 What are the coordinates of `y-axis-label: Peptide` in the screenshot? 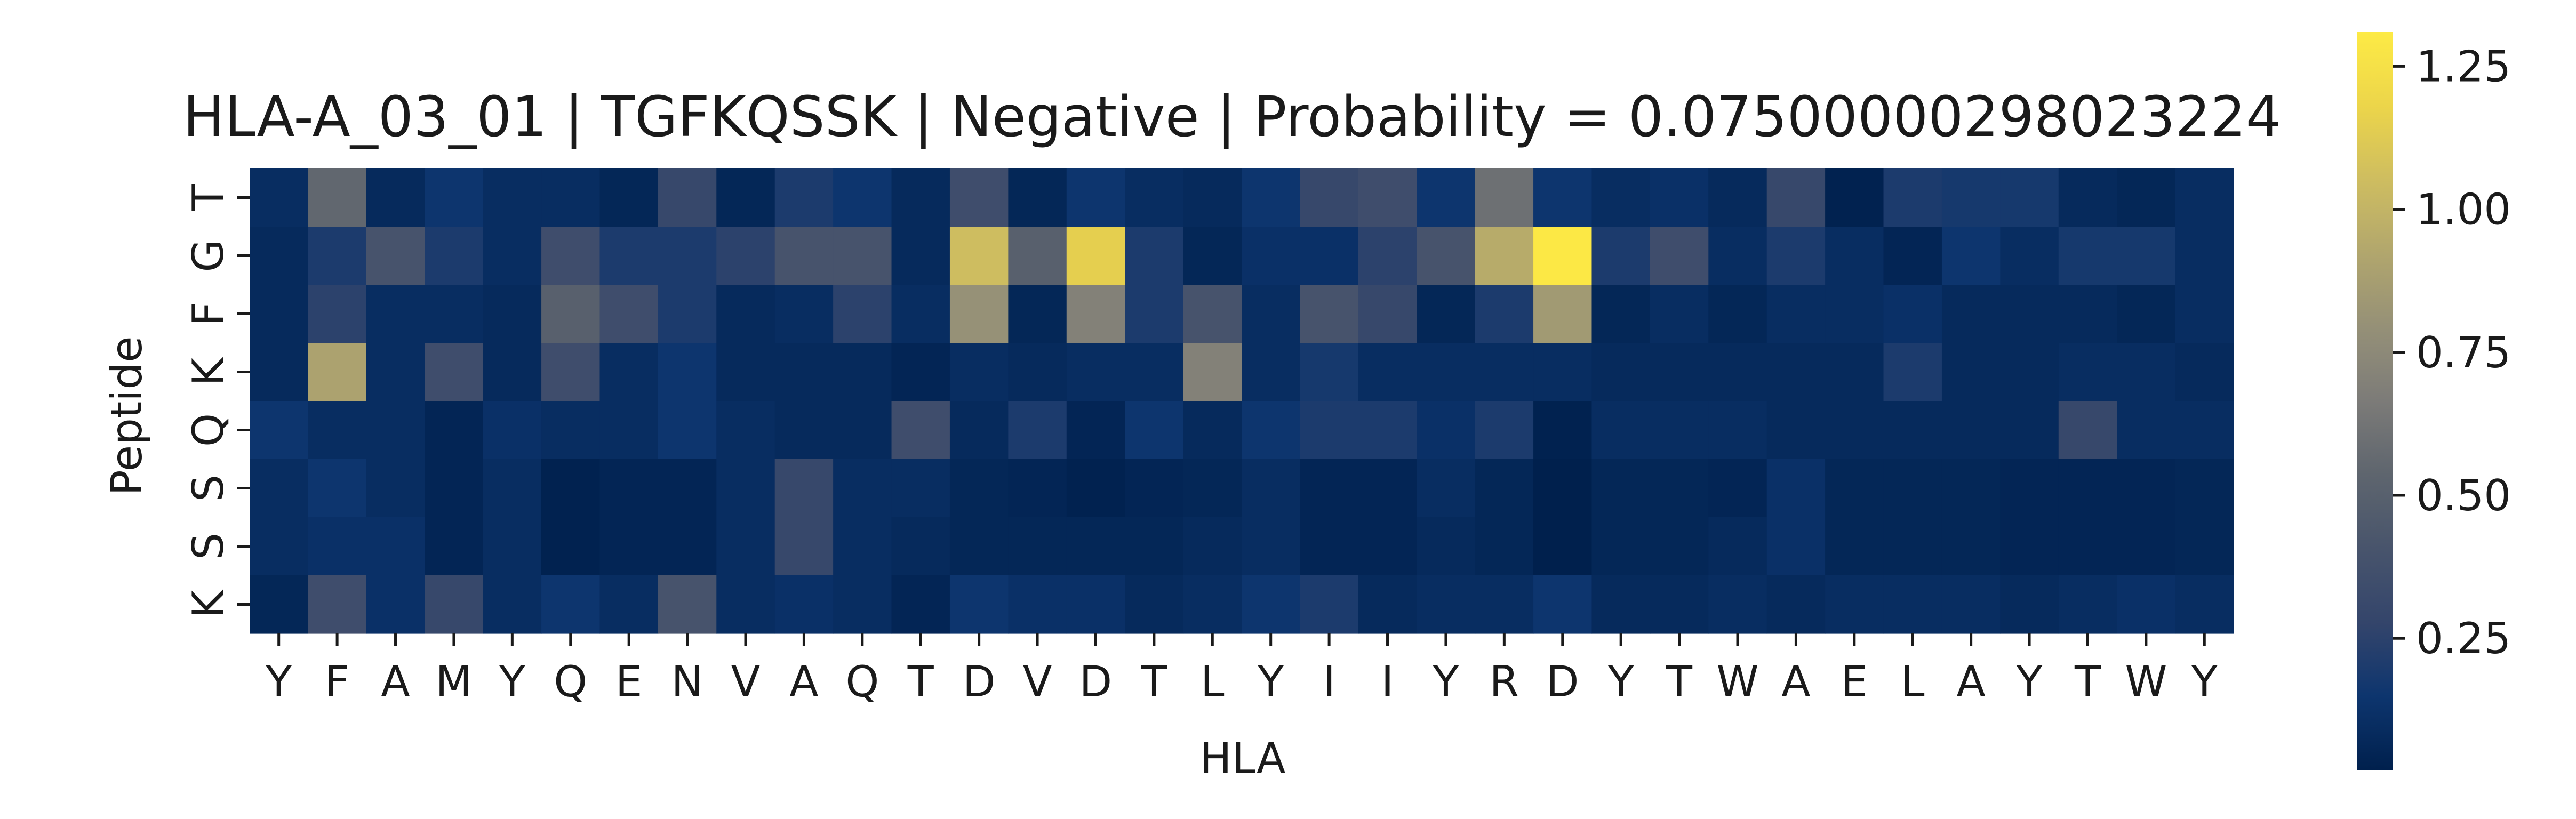 It's located at (126, 416).